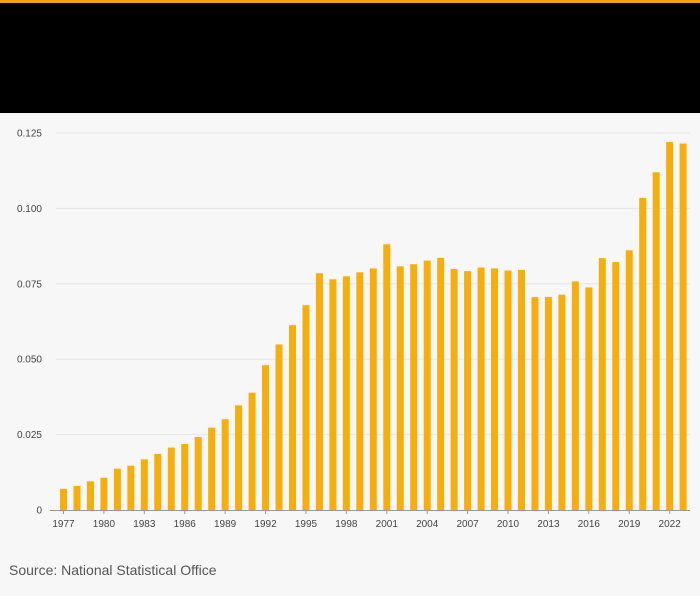  What do you see at coordinates (306, 407) in the screenshot?
I see `bar-1995` at bounding box center [306, 407].